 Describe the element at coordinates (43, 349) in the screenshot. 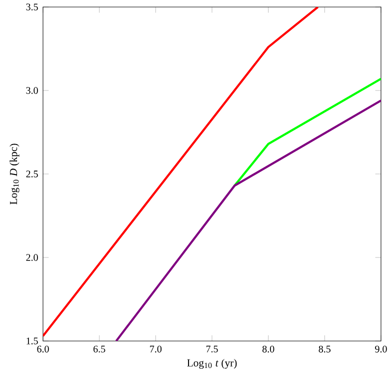

I see `x-tick-label: 6.0` at that location.